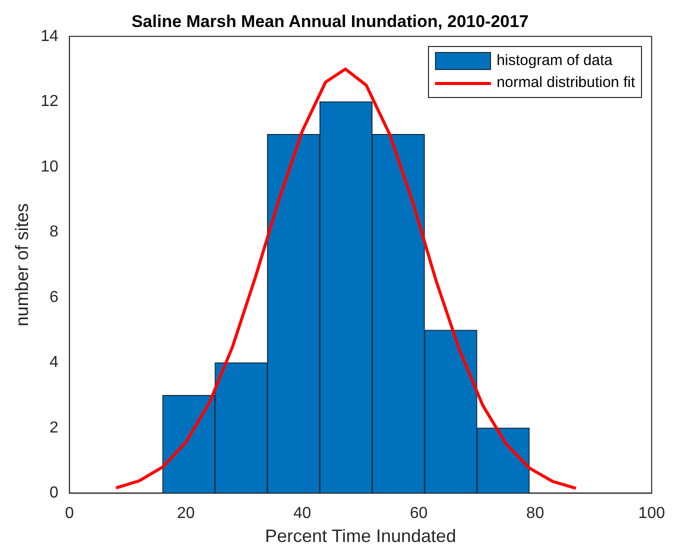 This screenshot has width=678, height=557. I want to click on x-tick-label: 100, so click(652, 513).